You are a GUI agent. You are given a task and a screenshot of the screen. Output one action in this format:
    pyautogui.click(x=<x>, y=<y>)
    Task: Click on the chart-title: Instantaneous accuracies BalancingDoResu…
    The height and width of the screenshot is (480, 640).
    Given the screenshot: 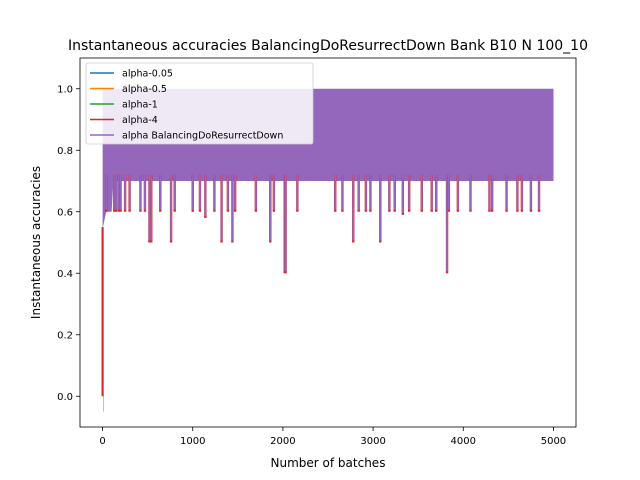 What is the action you would take?
    pyautogui.click(x=328, y=46)
    